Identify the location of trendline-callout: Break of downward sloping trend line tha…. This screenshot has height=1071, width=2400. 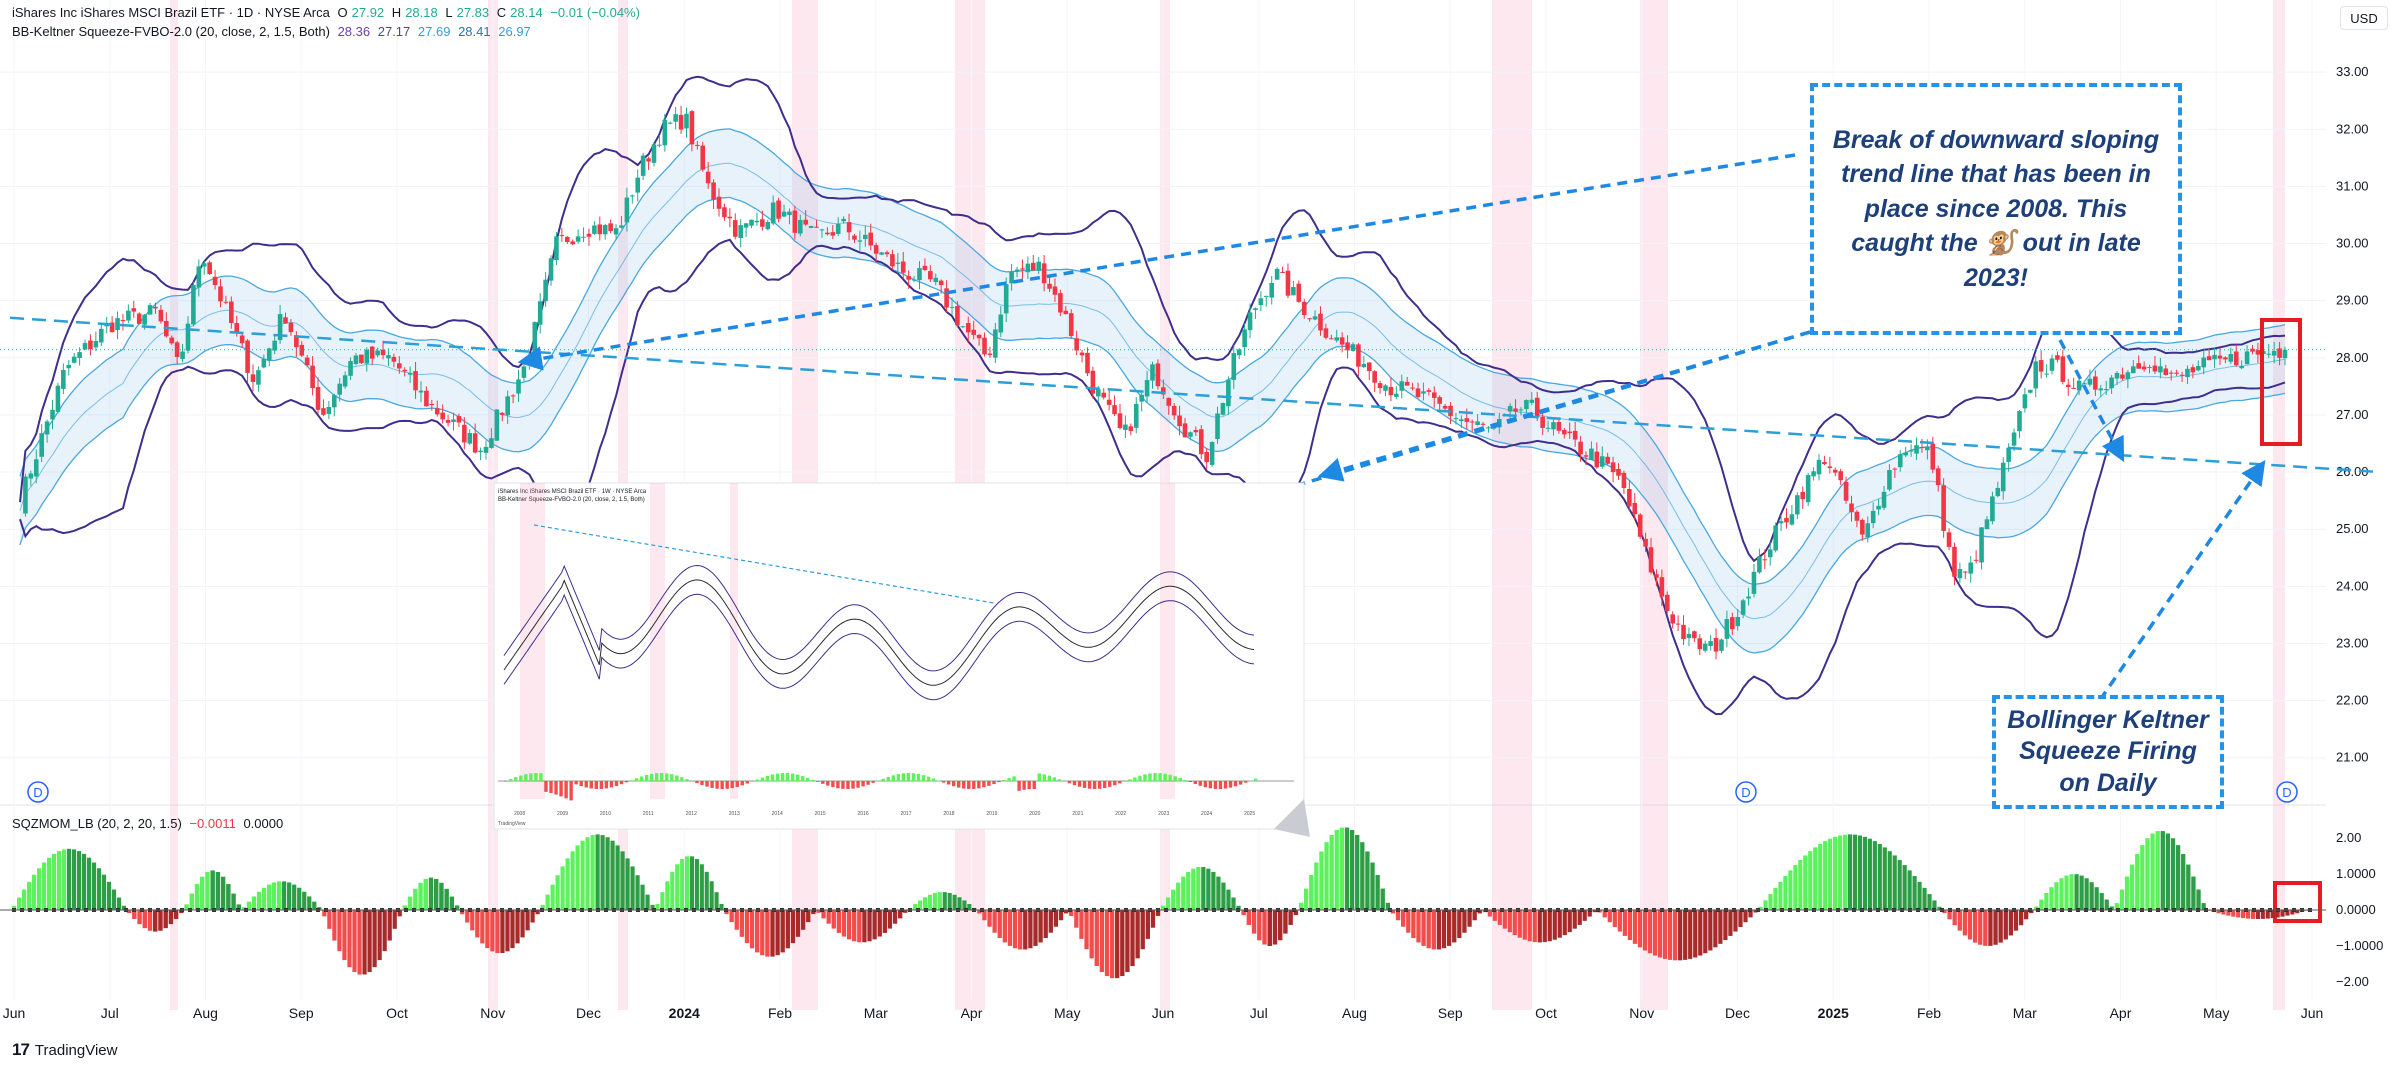
(1996, 209).